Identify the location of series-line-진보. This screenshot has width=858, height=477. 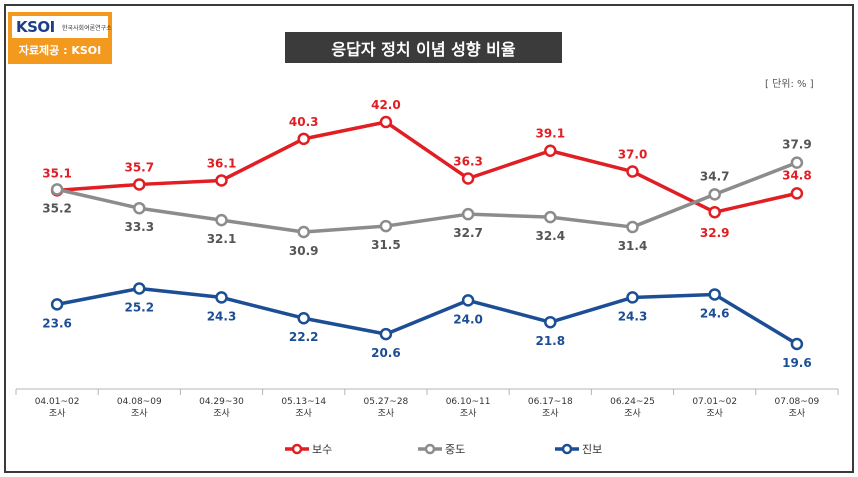
(427, 316).